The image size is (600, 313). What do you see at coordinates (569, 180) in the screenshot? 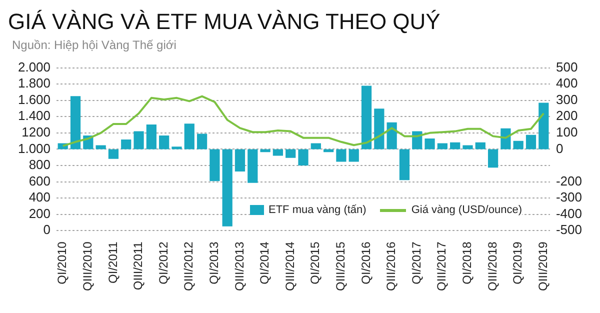
I see `y2-tick-label: -200` at bounding box center [569, 180].